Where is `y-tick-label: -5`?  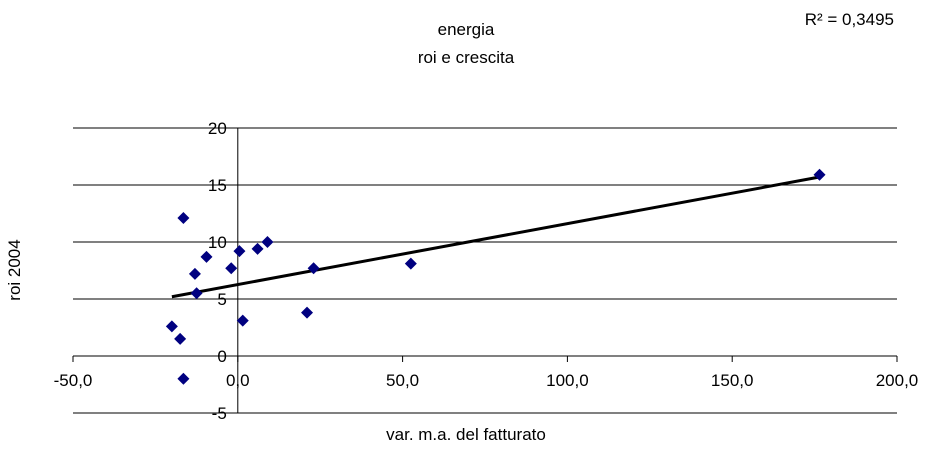 y-tick-label: -5 is located at coordinates (219, 413).